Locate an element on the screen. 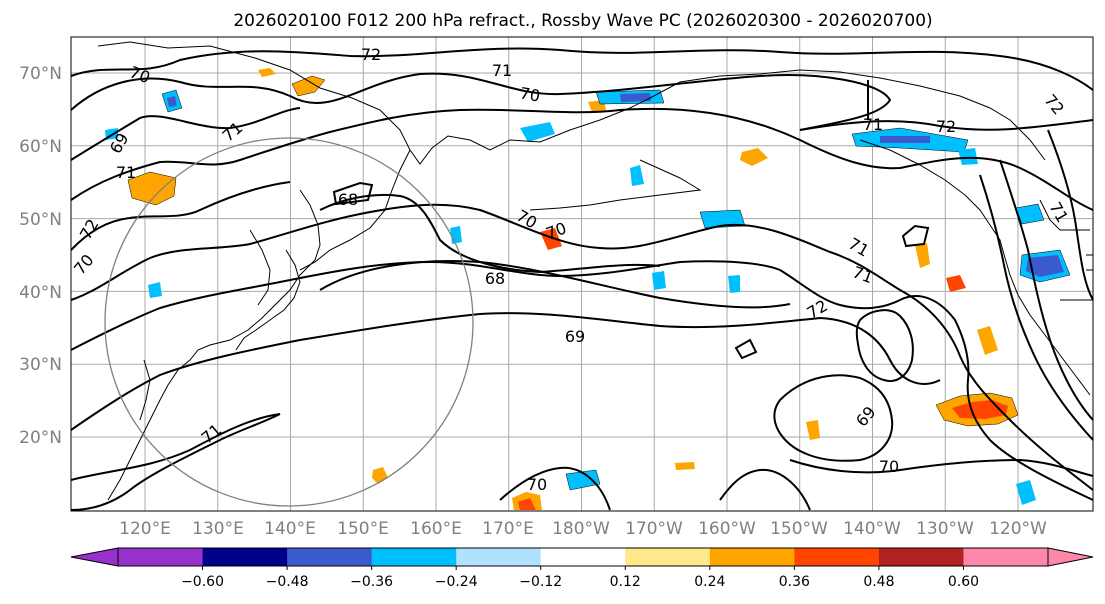  lon-label: 140°E is located at coordinates (290, 529).